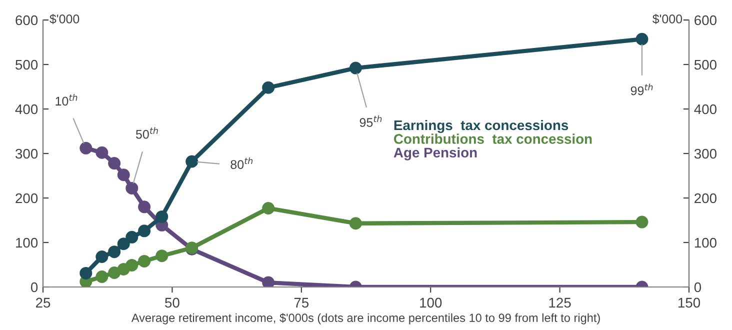  Describe the element at coordinates (493, 139) in the screenshot. I see `text: Contributions tax concession` at that location.